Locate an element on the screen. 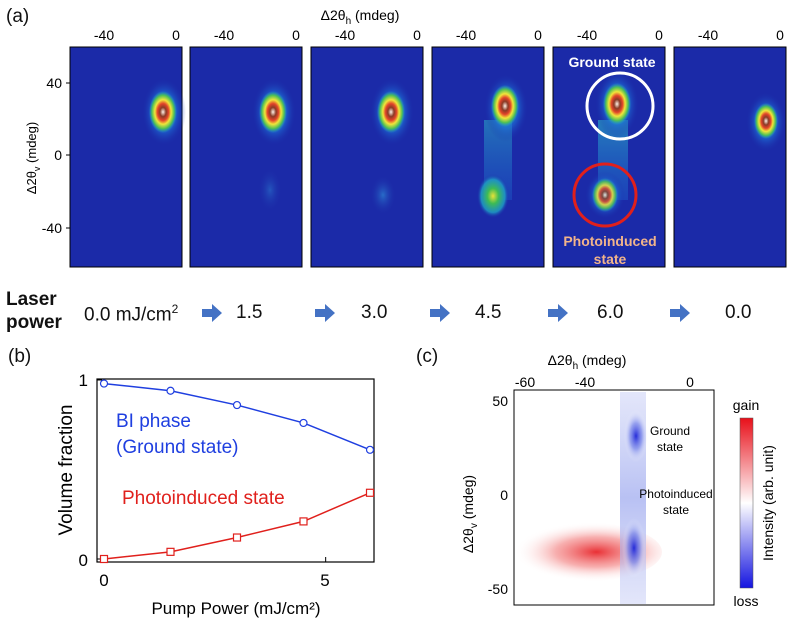 This screenshot has height=620, width=797. colorbar-gain: gain is located at coordinates (746, 405).